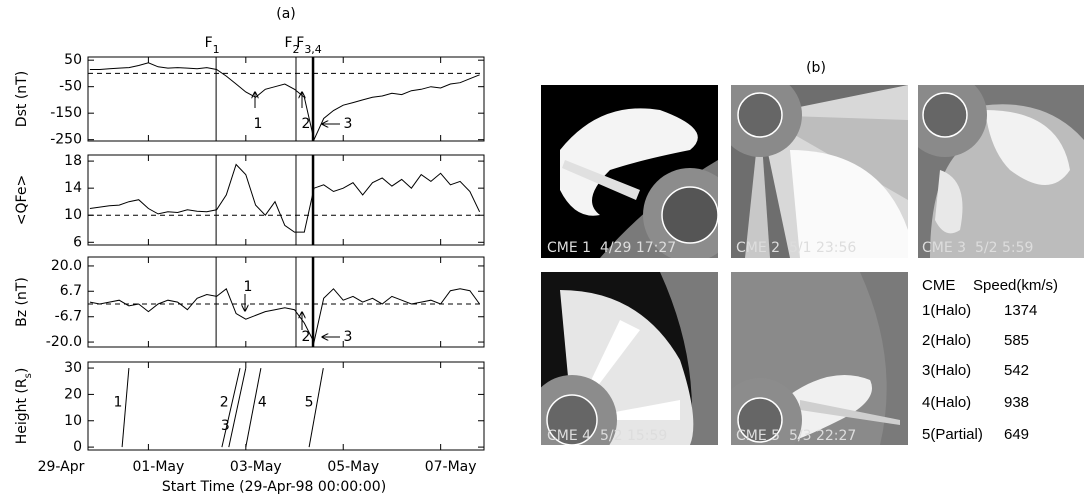 The image size is (1084, 501). I want to click on y-tick-label: -20.0, so click(64, 342).